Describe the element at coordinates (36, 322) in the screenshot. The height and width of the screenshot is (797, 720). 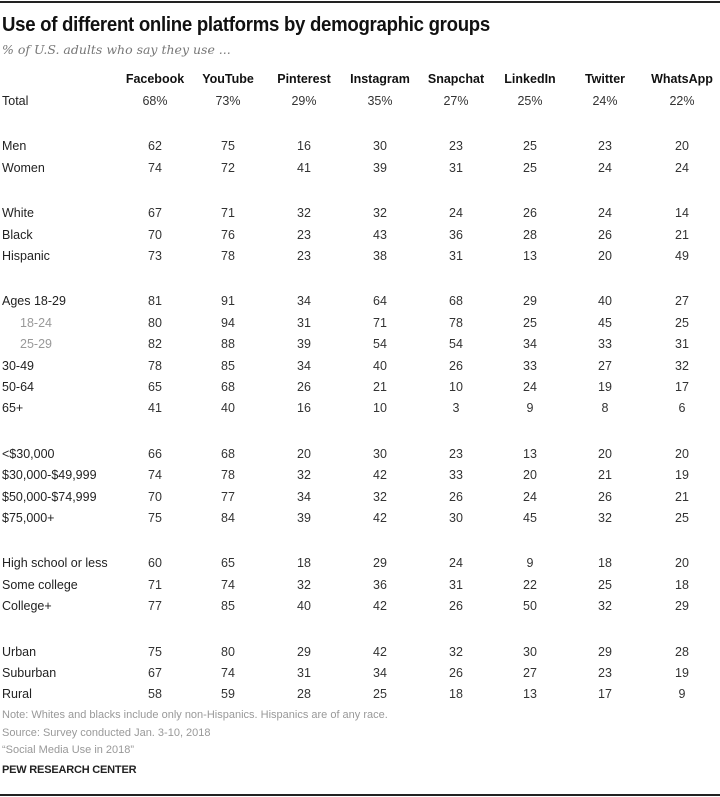
I see `row-label: 18-24` at that location.